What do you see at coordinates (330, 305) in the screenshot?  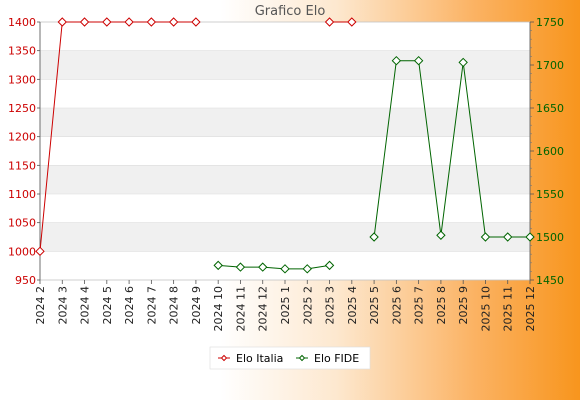 I see `x-tick-label: 2025 3` at bounding box center [330, 305].